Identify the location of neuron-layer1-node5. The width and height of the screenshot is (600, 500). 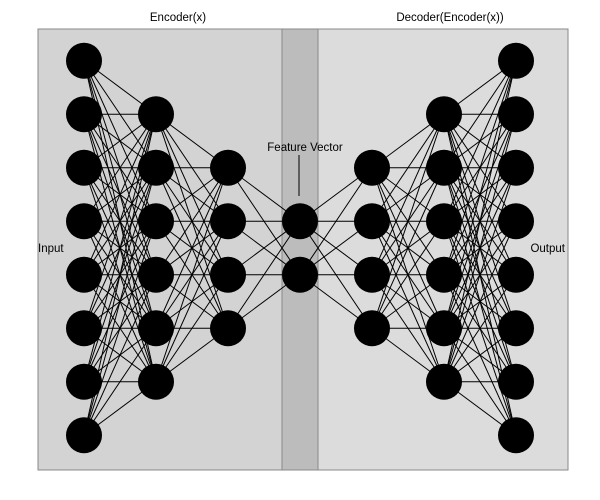
(156, 381).